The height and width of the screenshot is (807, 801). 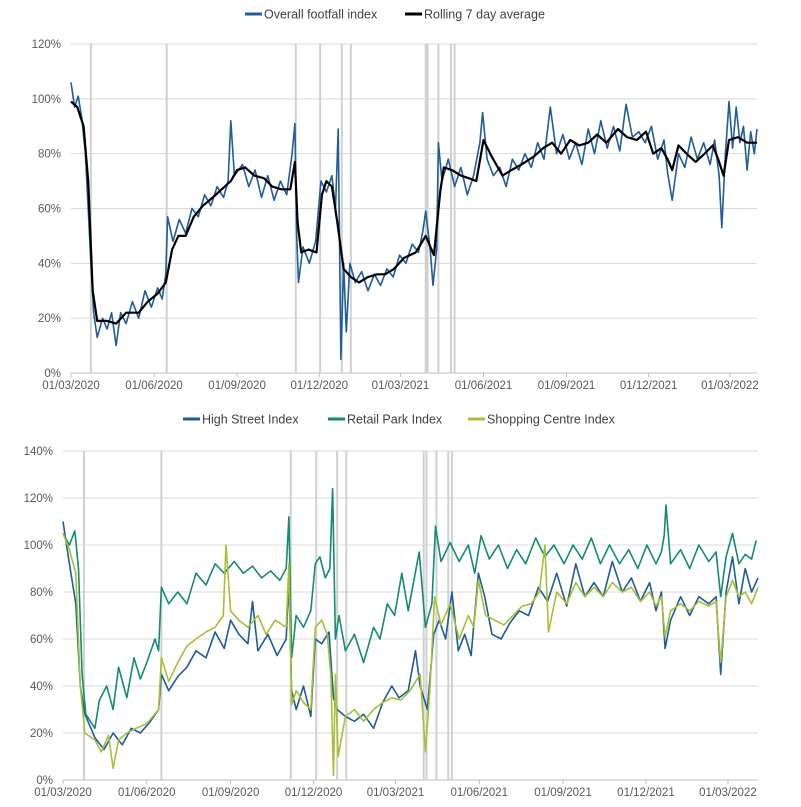 I want to click on y-tick-label: 140%, so click(x=38, y=452).